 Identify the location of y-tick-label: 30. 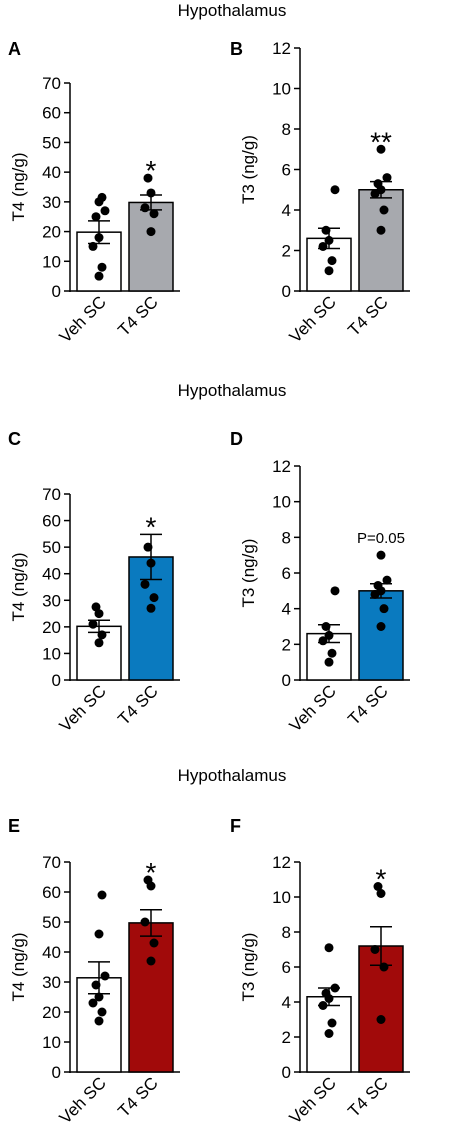
(51, 202).